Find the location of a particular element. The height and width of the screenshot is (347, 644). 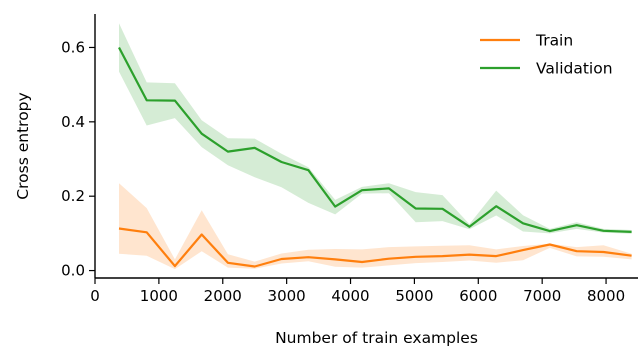

y-axis-ticks: 0.0 0.2 0.4 0.6 is located at coordinates (78, 159).